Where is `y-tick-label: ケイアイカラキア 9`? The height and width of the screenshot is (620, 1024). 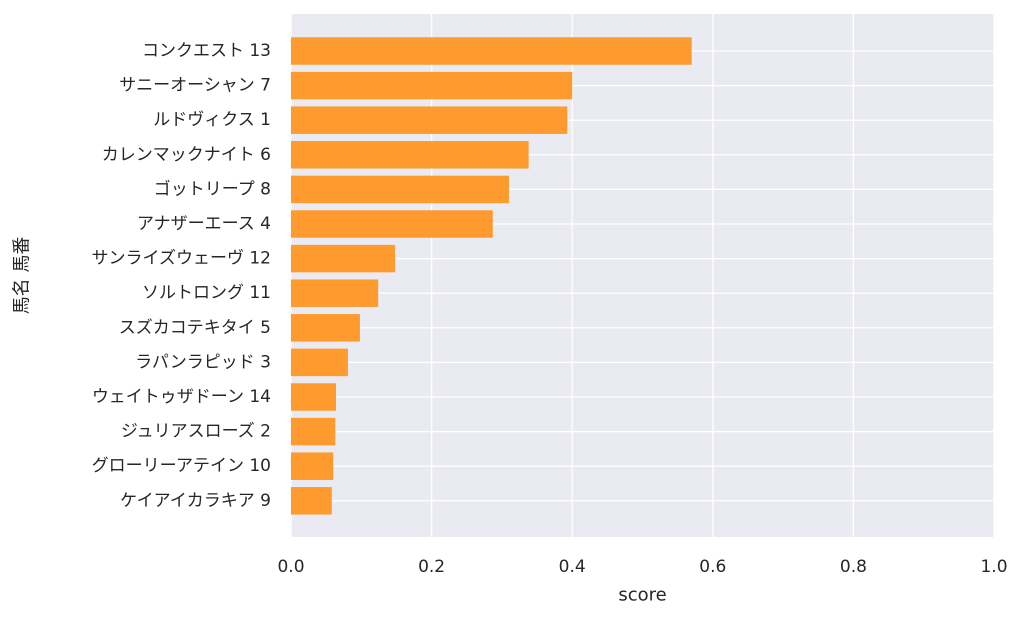 y-tick-label: ケイアイカラキア 9 is located at coordinates (195, 501).